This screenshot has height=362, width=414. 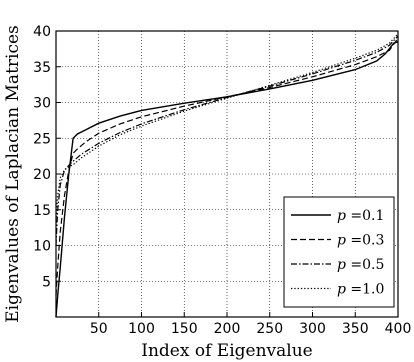 I want to click on x-tick-label: 100, so click(x=141, y=329).